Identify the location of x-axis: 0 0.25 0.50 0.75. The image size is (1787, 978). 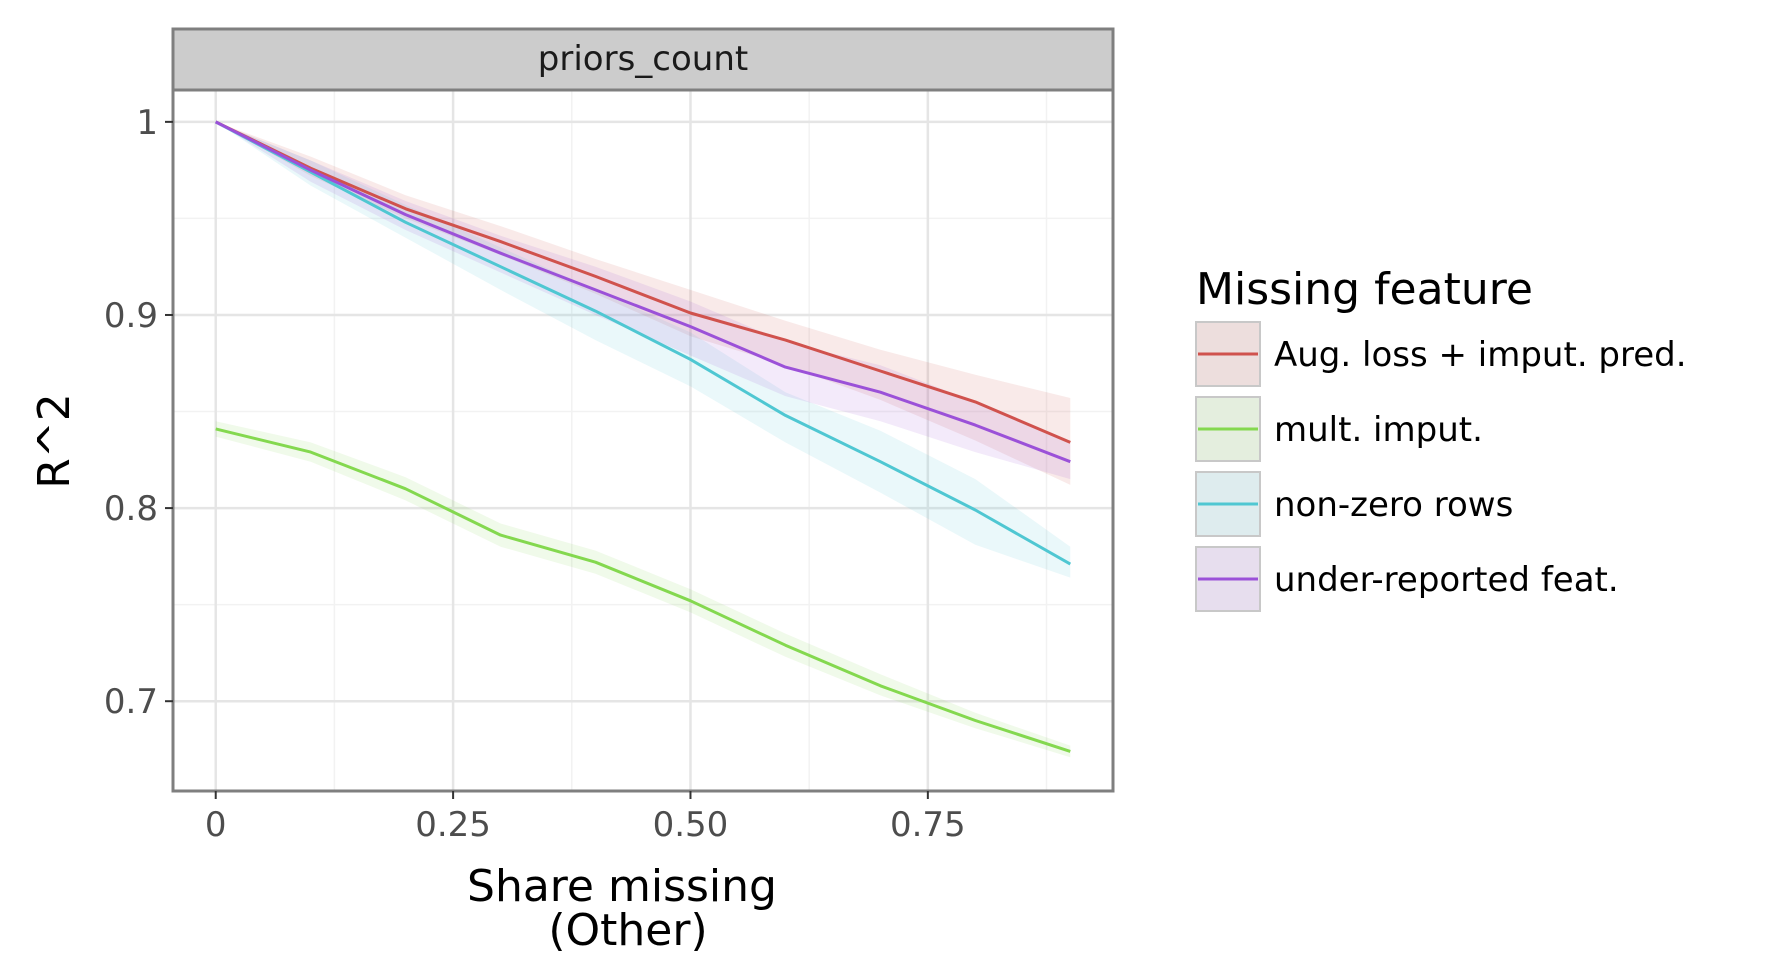
(585, 818).